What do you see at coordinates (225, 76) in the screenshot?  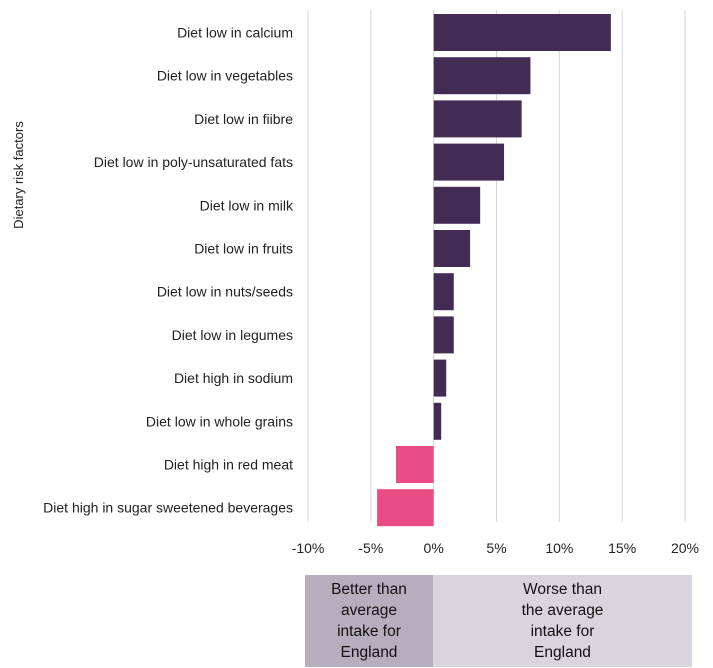 I see `category-label: Diet low in vegetables` at bounding box center [225, 76].